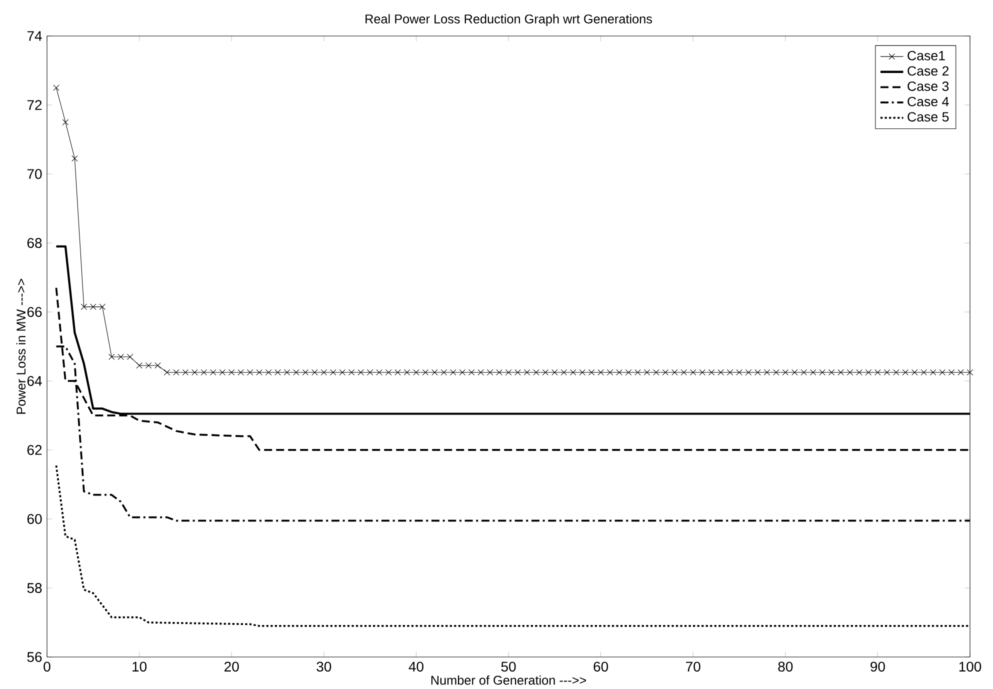 The width and height of the screenshot is (993, 689). Describe the element at coordinates (34, 243) in the screenshot. I see `y-tick-label: 68` at that location.